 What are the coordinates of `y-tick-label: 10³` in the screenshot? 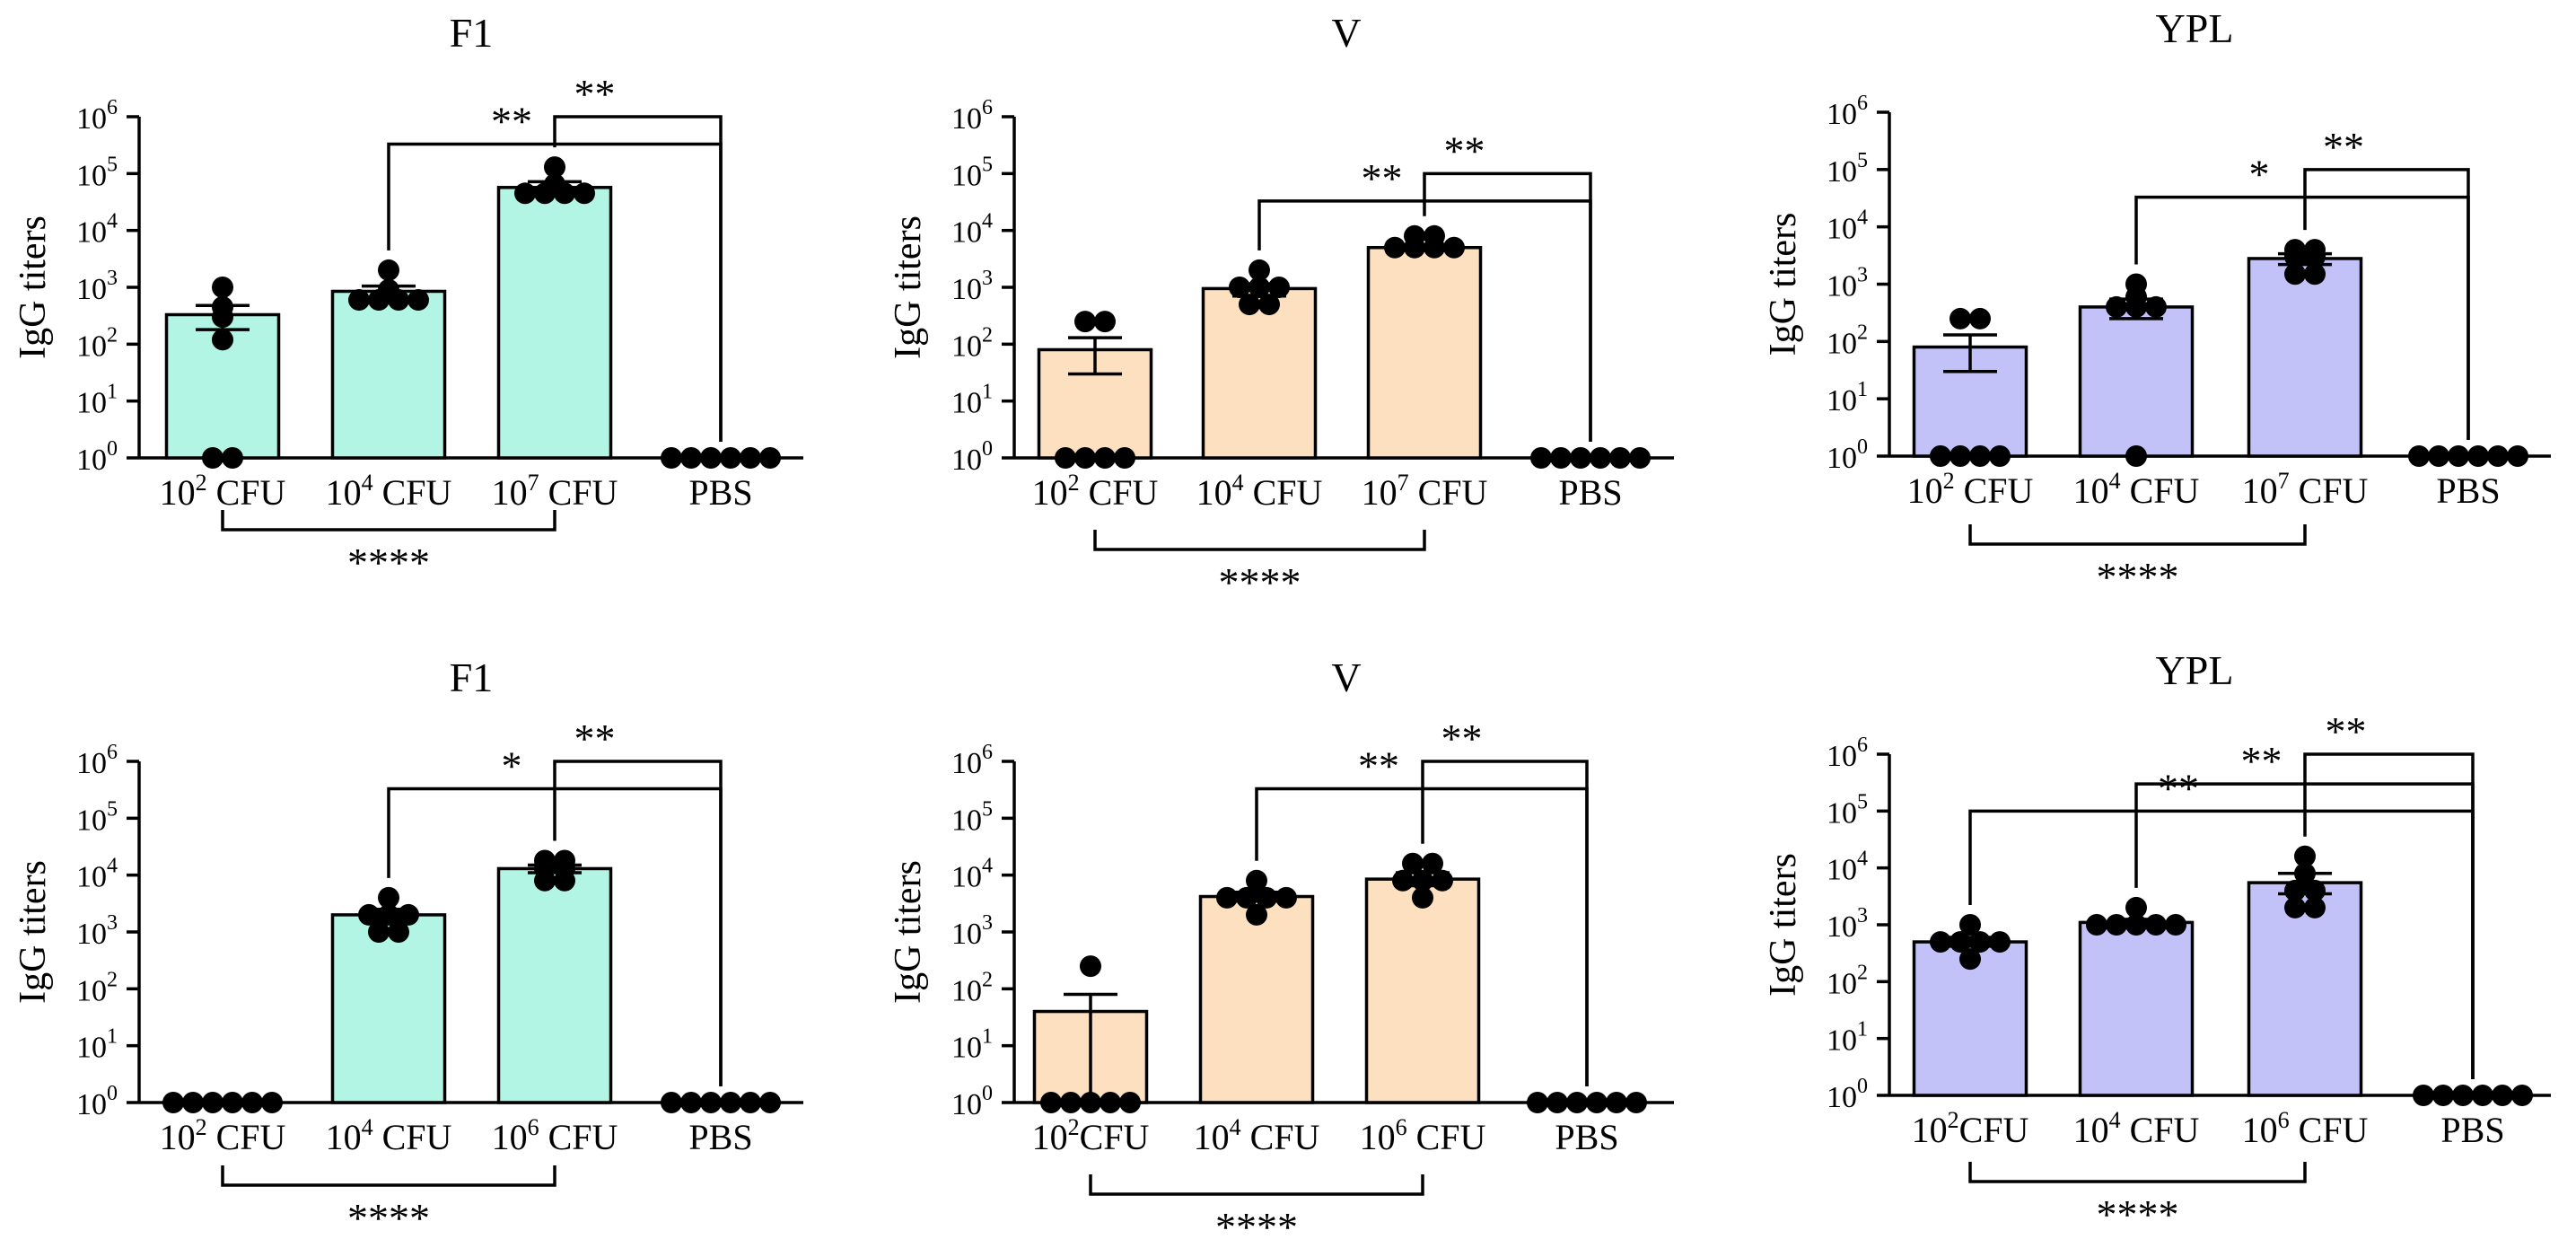 It's located at (97, 286).